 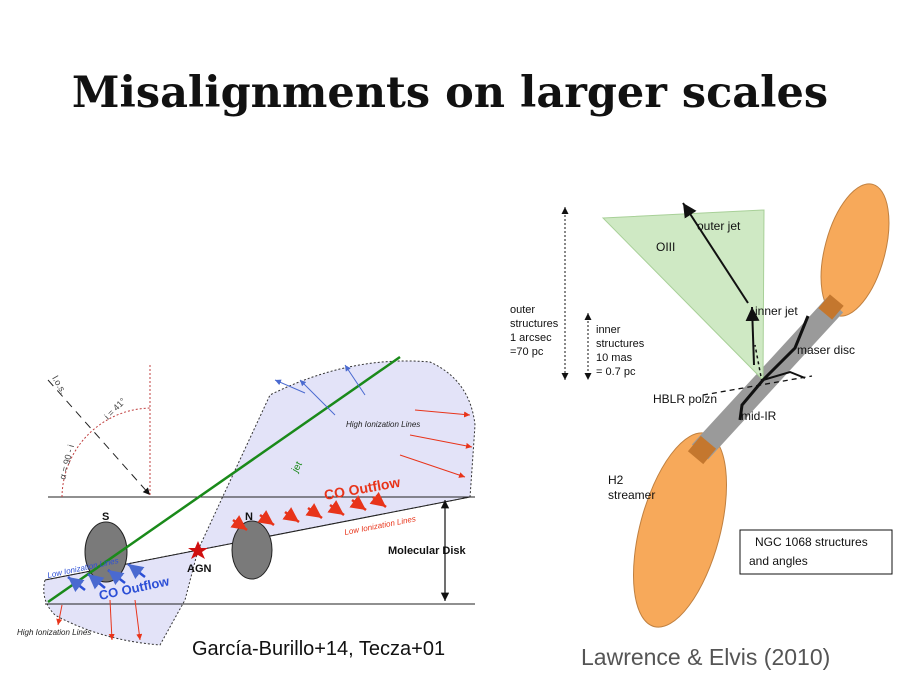 I want to click on upper-ionization-cone, so click(x=336, y=455).